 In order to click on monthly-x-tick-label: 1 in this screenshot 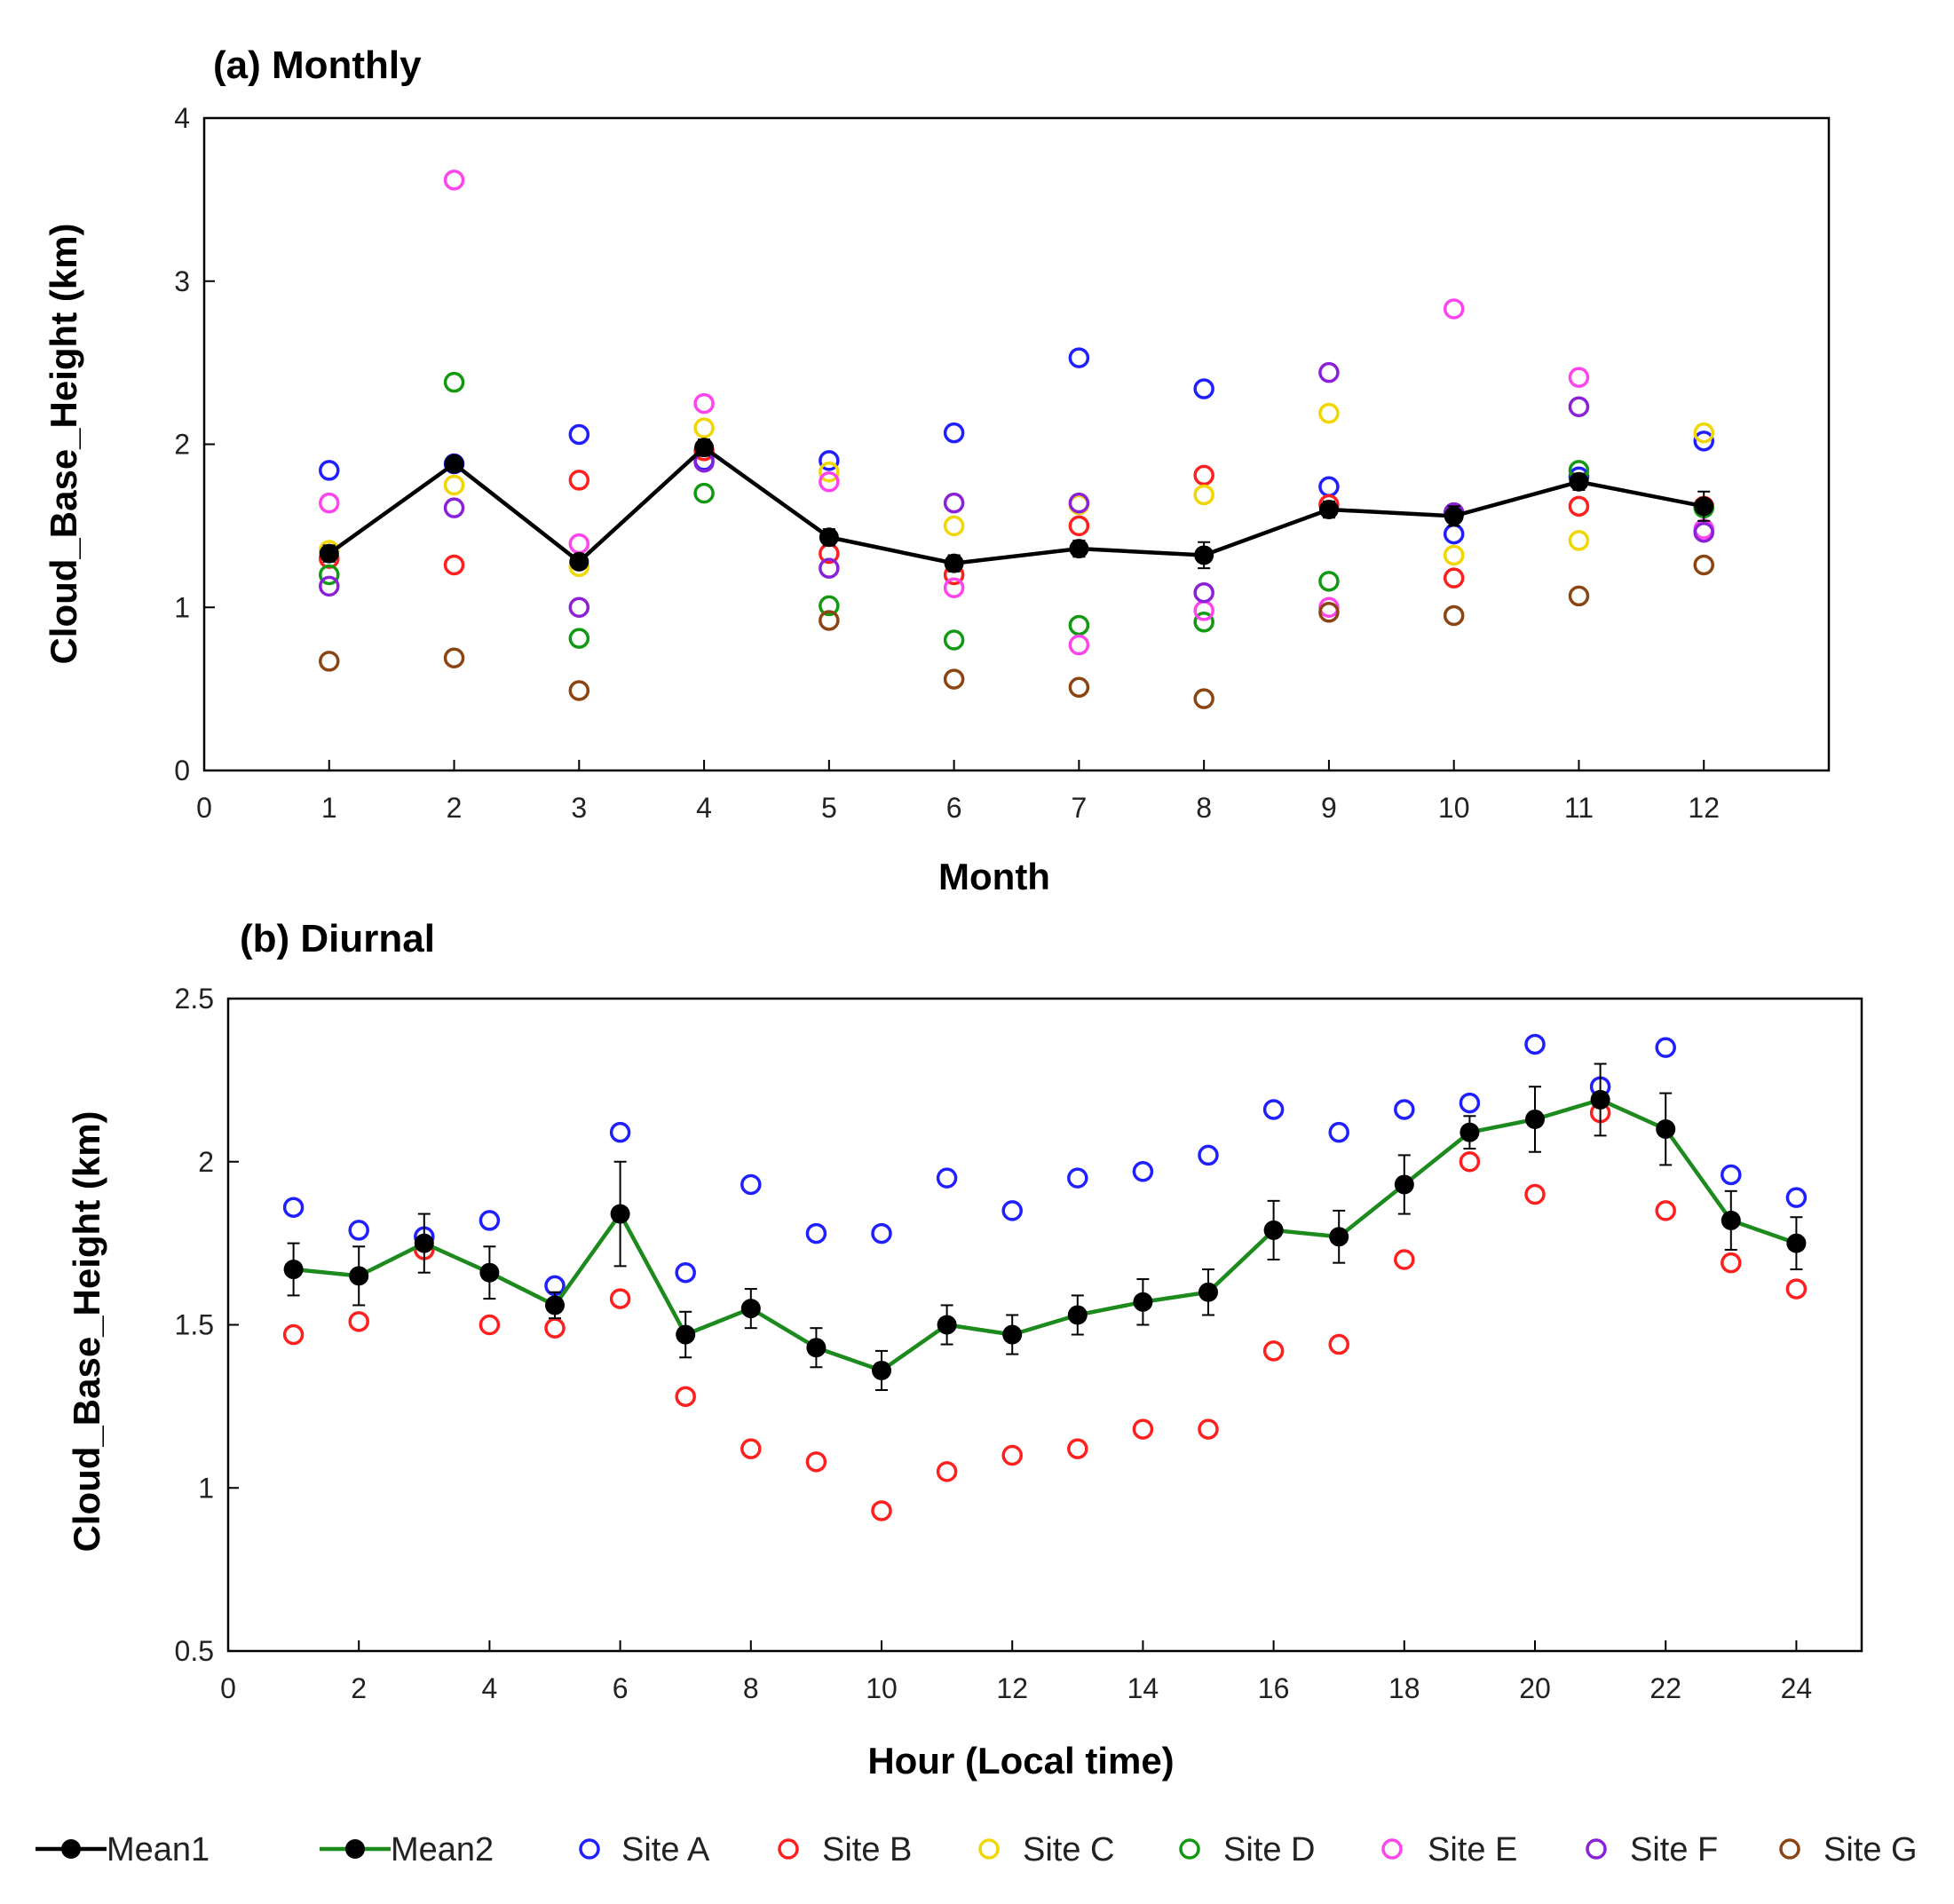, I will do `click(329, 808)`.